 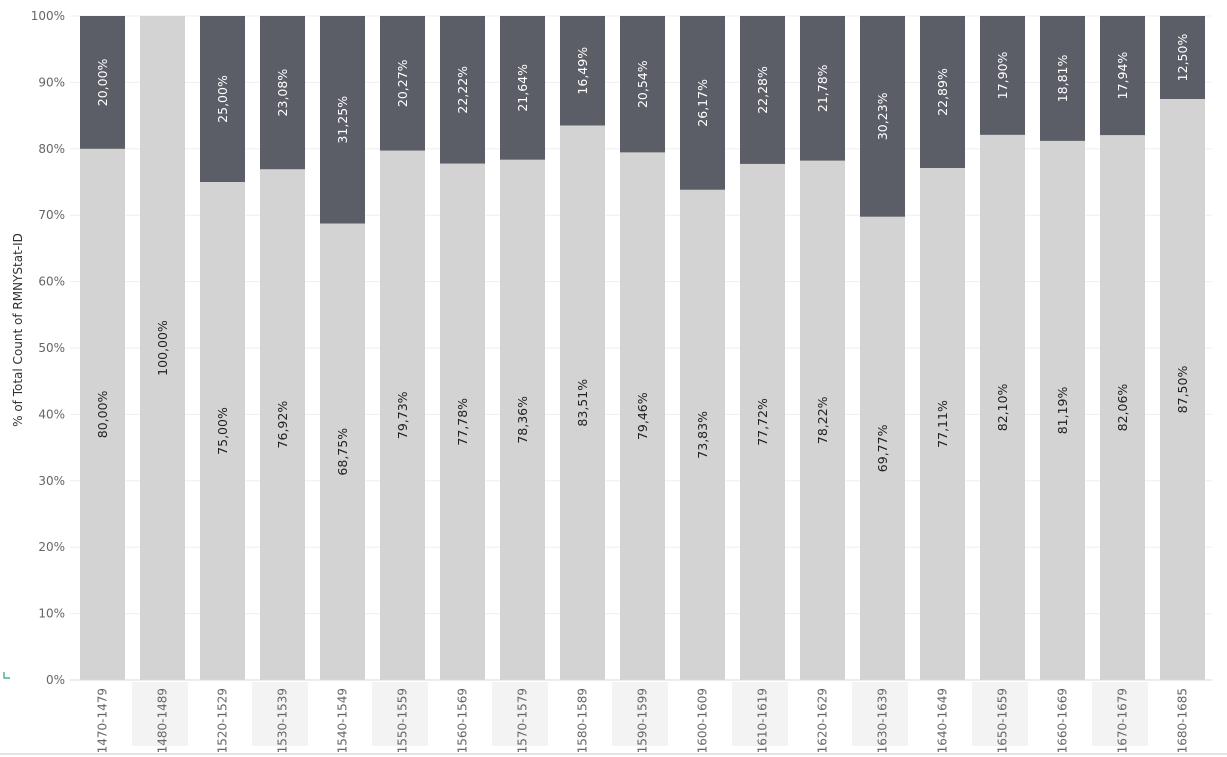 I want to click on data-label: 12,50%, so click(x=1182, y=58).